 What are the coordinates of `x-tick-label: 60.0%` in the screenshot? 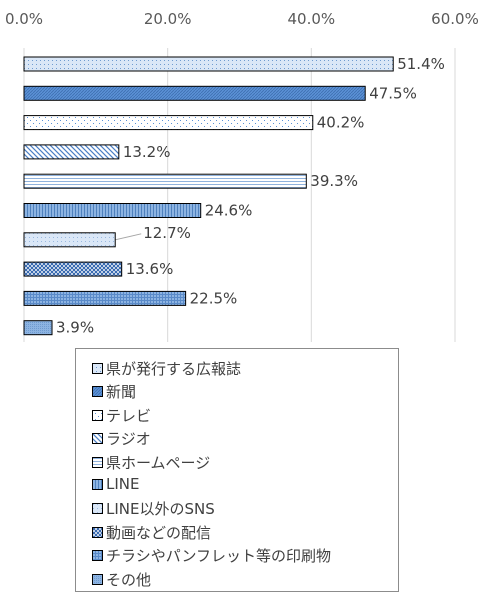 It's located at (455, 19).